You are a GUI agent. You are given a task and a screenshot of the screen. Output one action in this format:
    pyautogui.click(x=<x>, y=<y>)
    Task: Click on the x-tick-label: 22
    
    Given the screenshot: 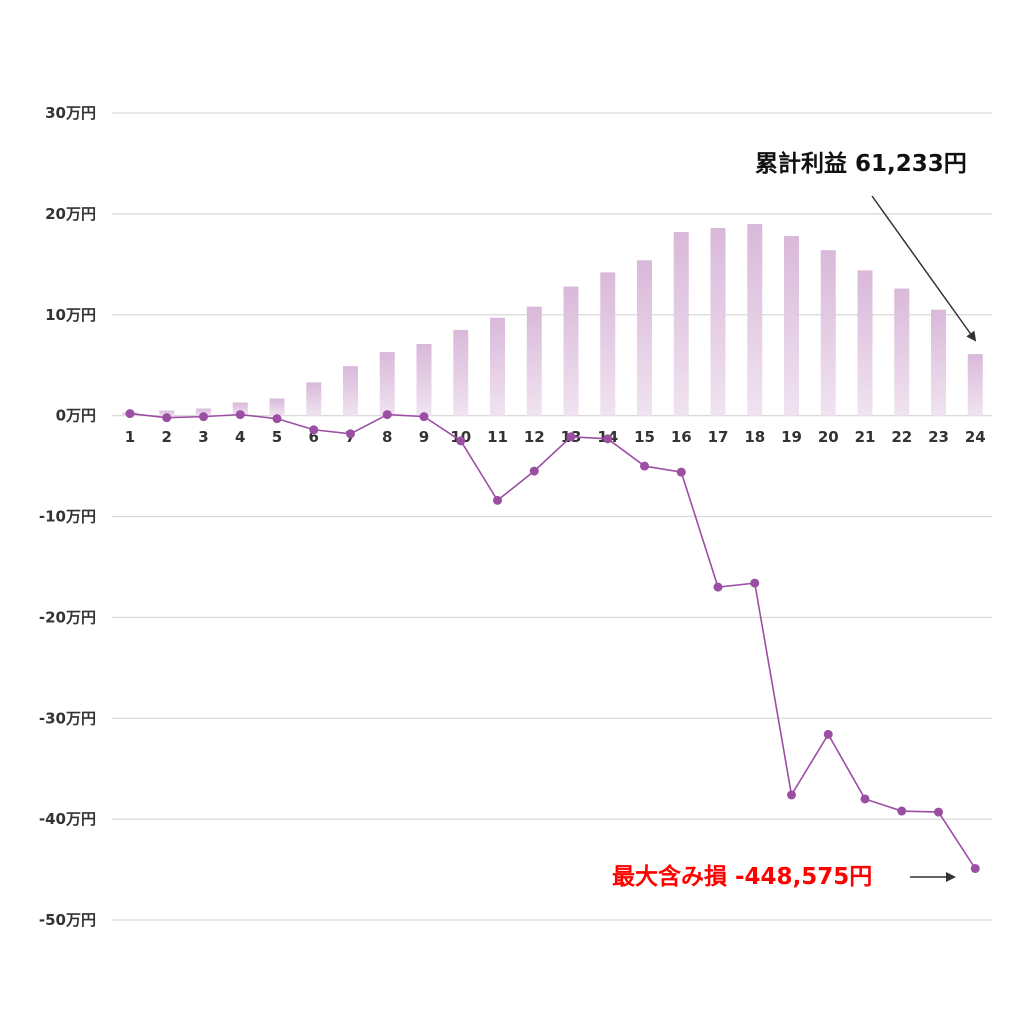 What is the action you would take?
    pyautogui.click(x=901, y=437)
    